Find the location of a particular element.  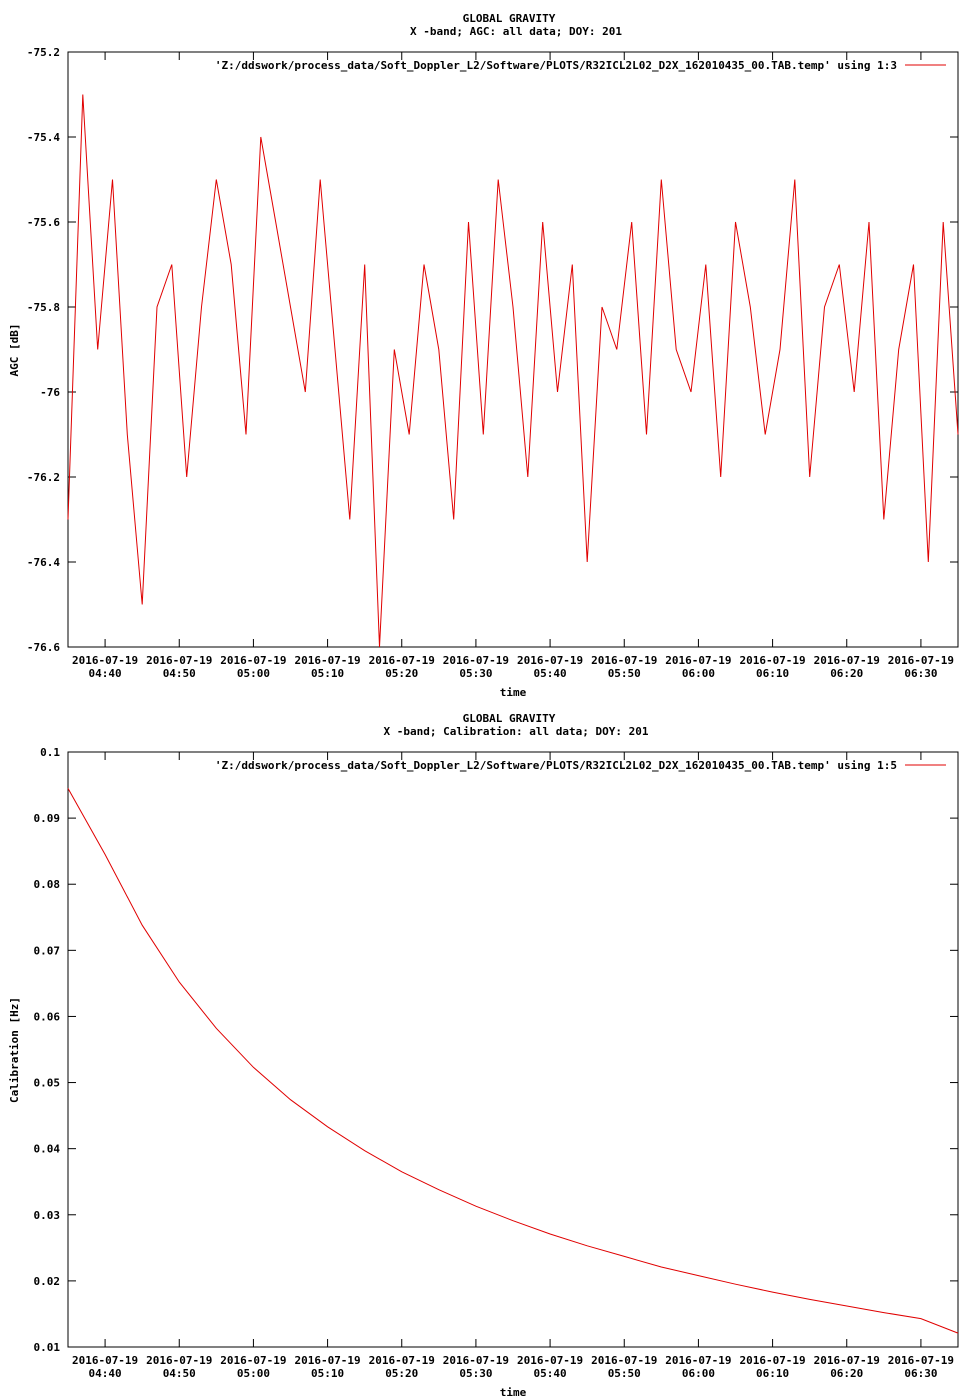

calibration-y-tick-label: 0.05 is located at coordinates (47, 1083).